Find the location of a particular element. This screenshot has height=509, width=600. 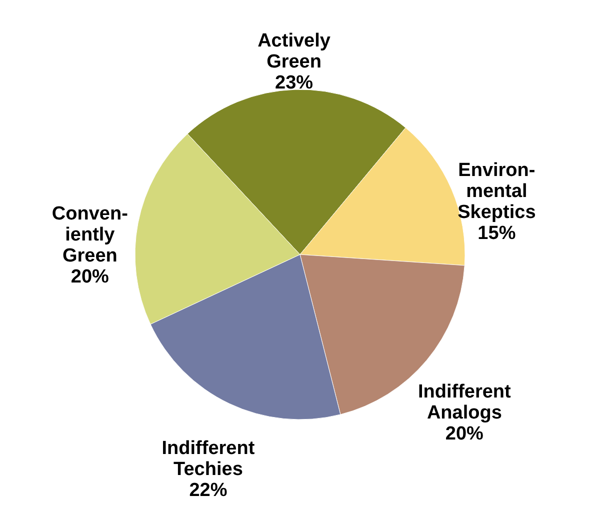

data-label: 22% is located at coordinates (208, 490).